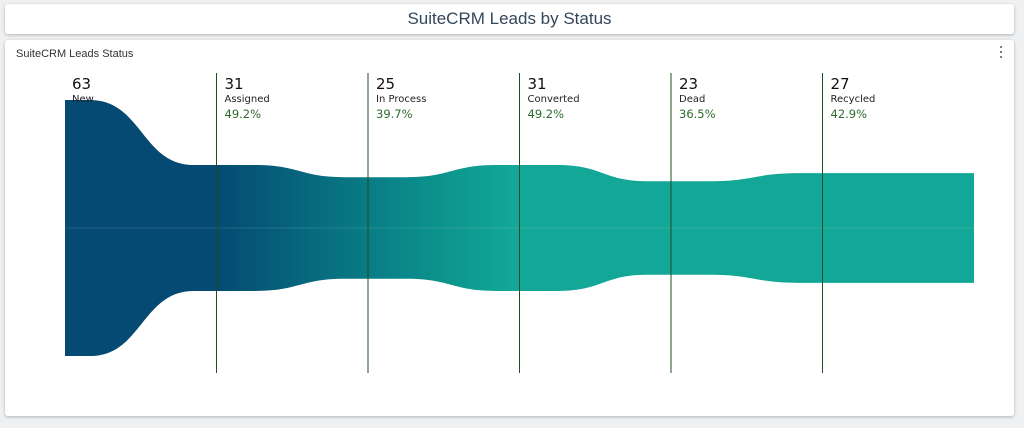  I want to click on stage-label-recycled: 27 Recycled 42.9%, so click(901, 98).